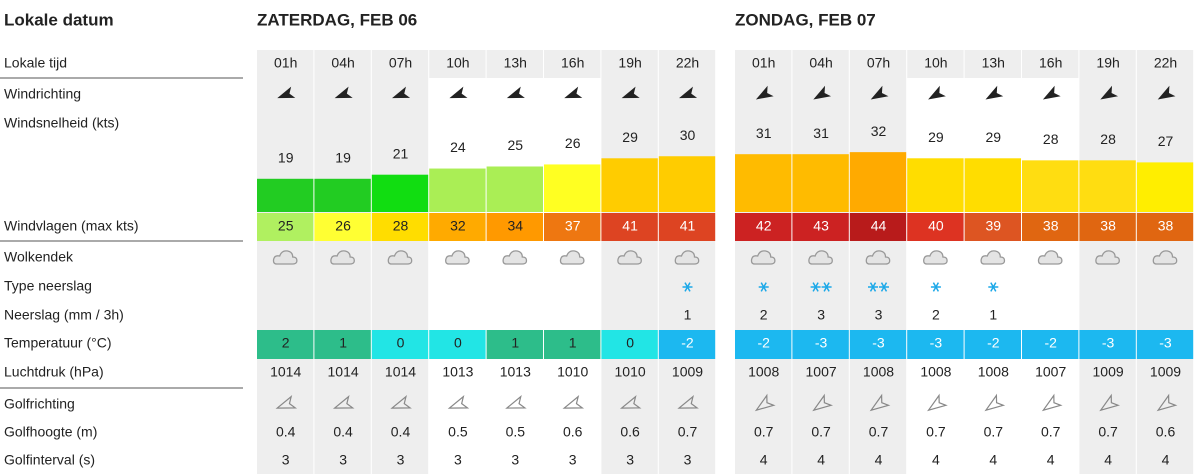  Describe the element at coordinates (1108, 372) in the screenshot. I see `pressure: 1009` at that location.